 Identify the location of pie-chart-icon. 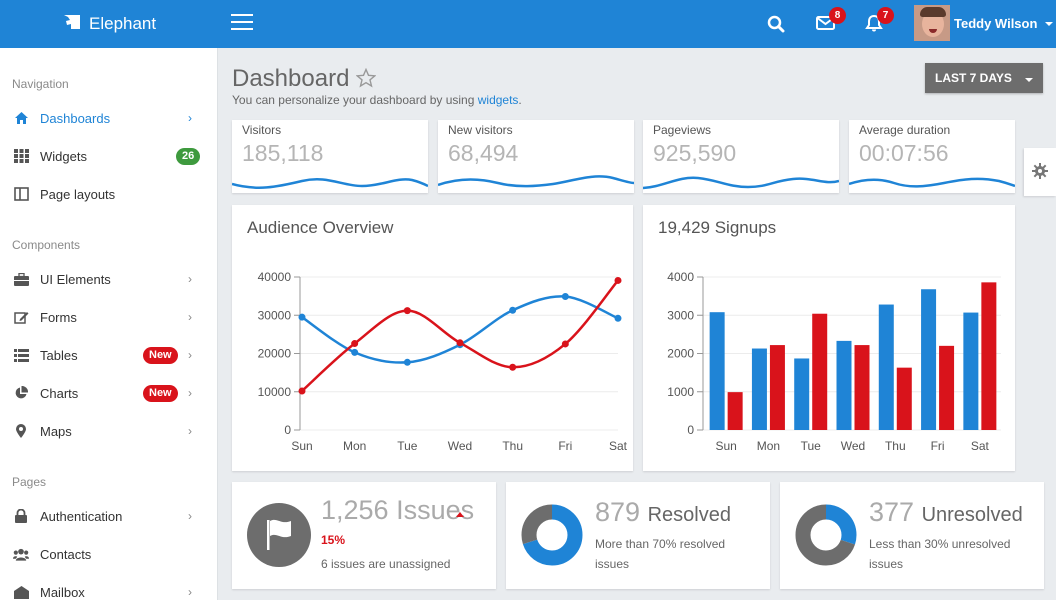
(21, 393).